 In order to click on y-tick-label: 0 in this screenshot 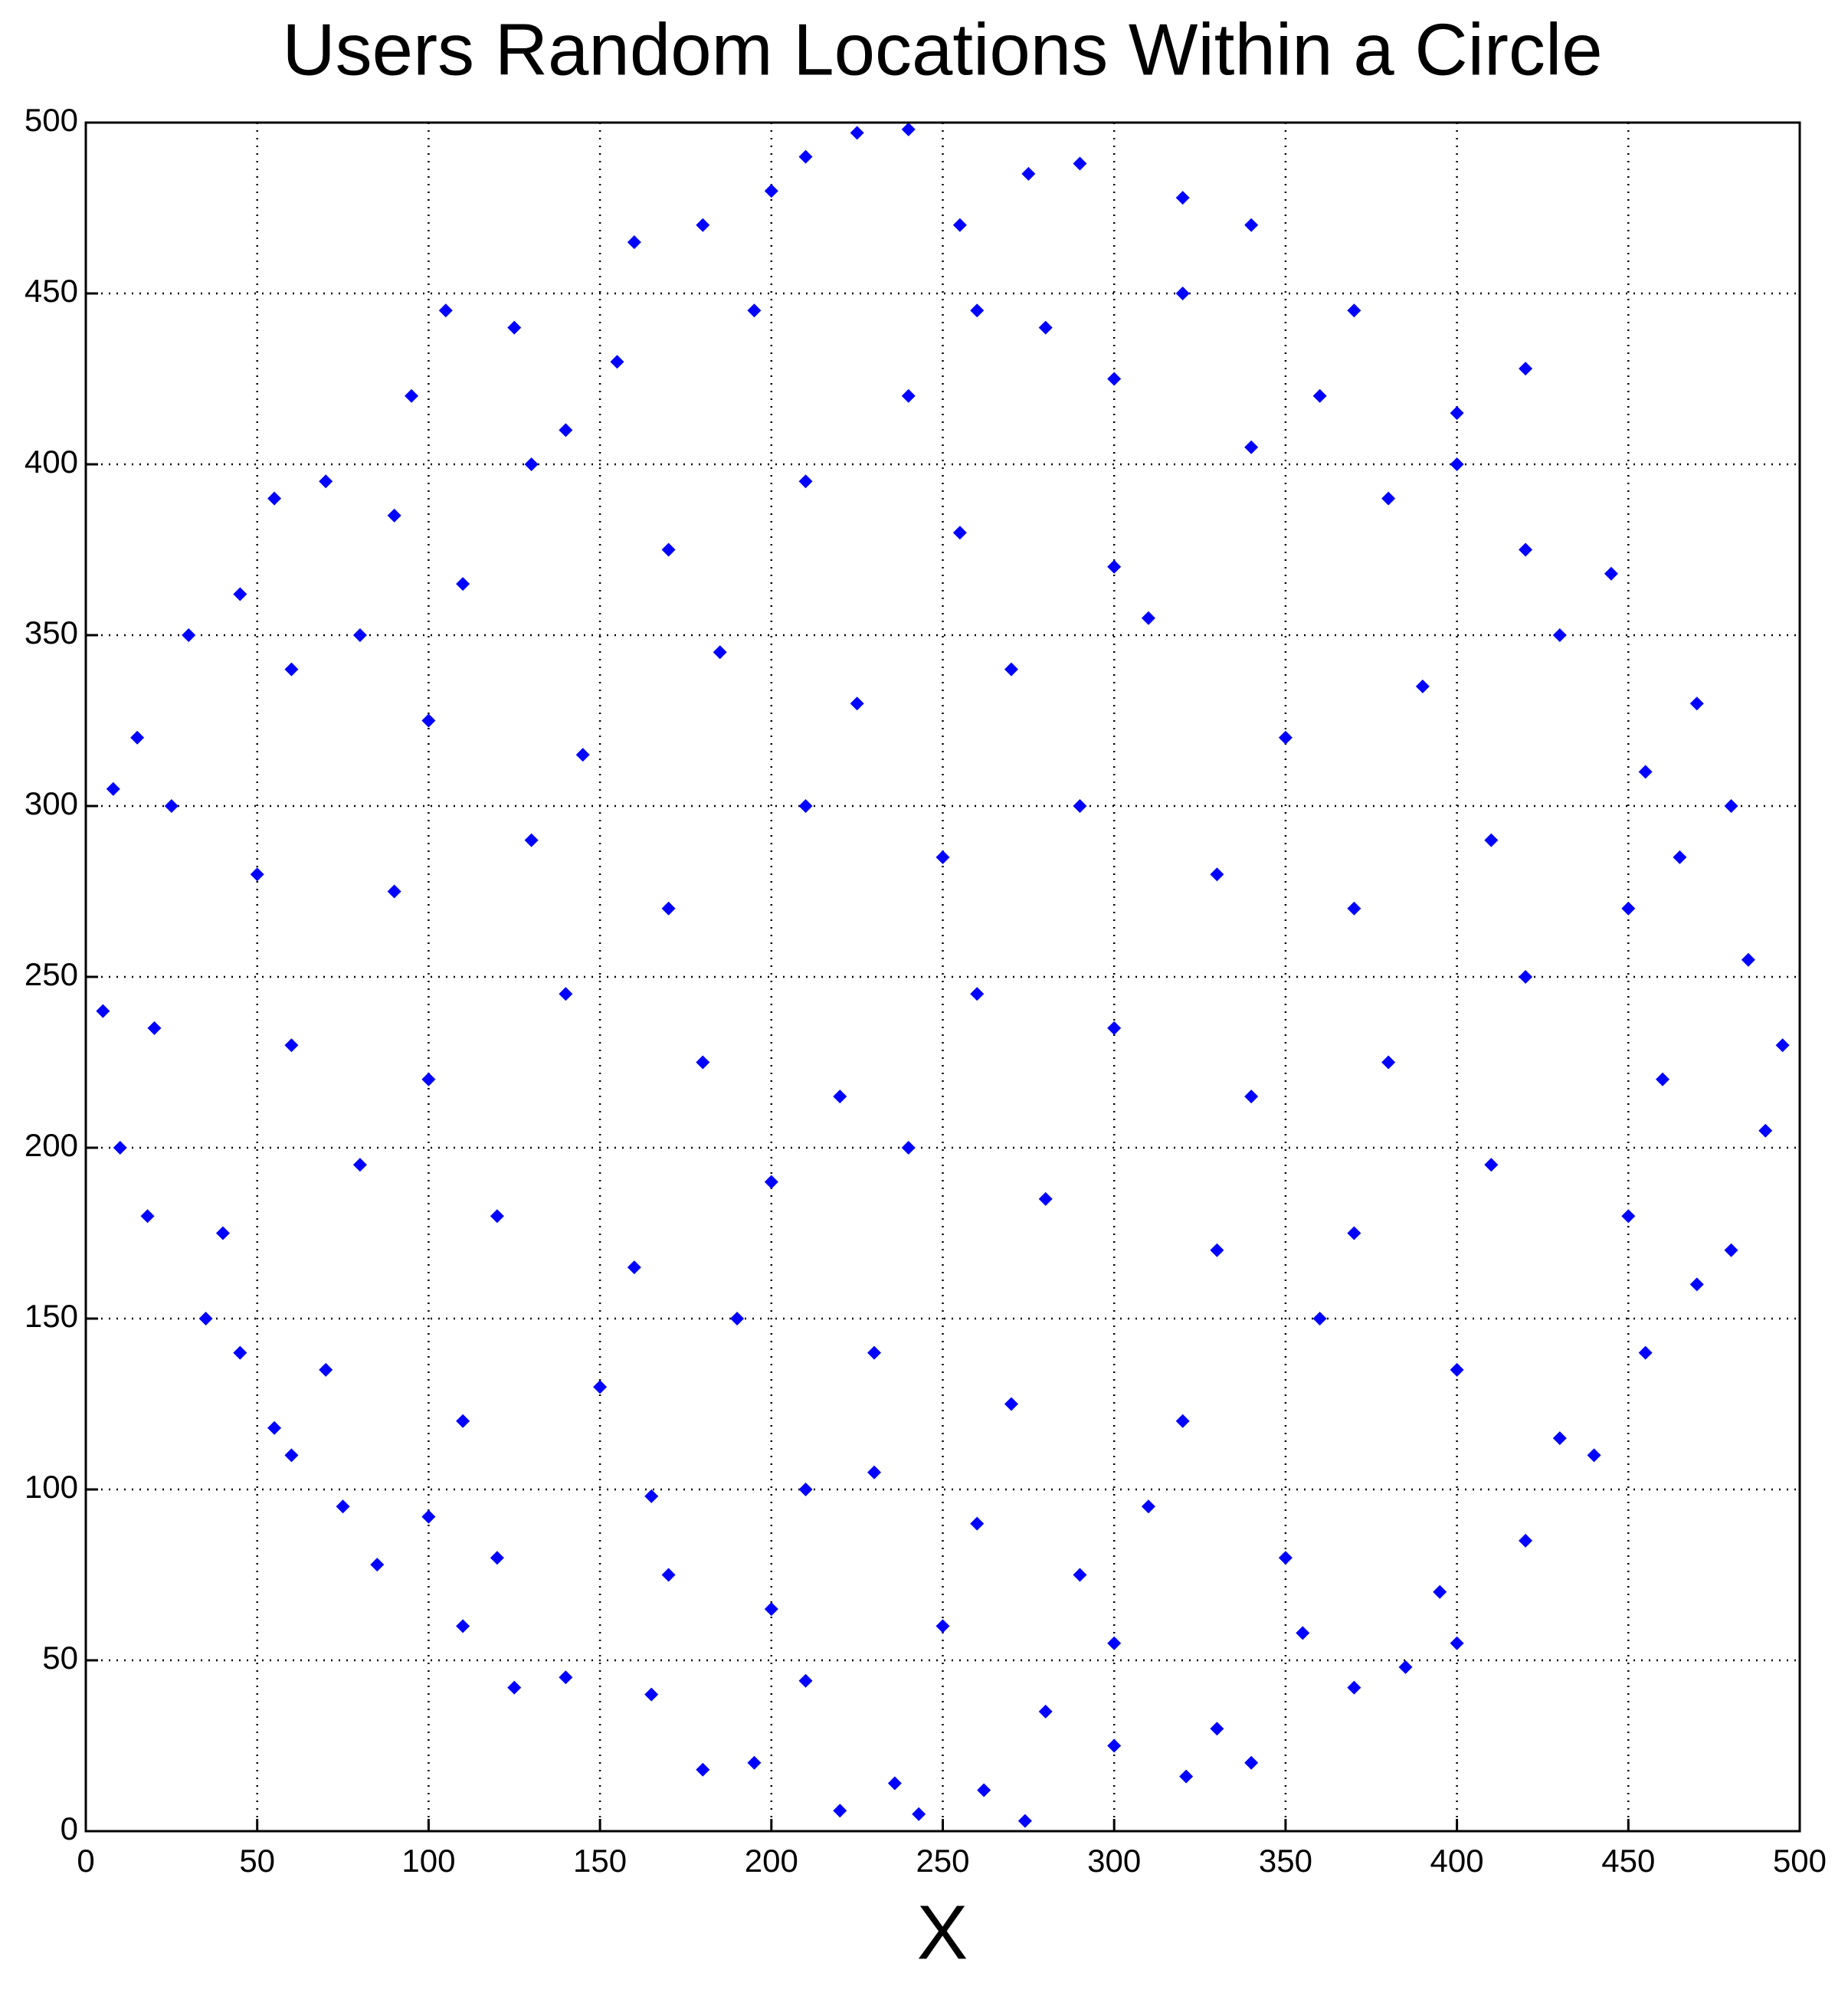, I will do `click(69, 1828)`.